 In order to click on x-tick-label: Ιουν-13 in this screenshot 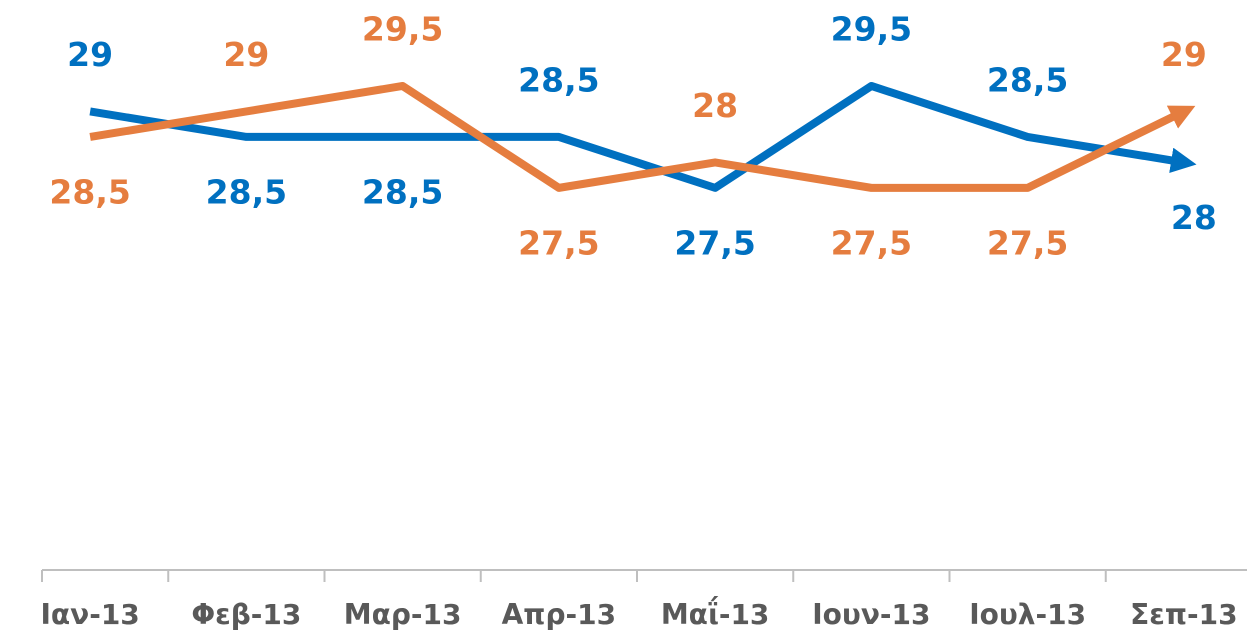, I will do `click(871, 614)`.